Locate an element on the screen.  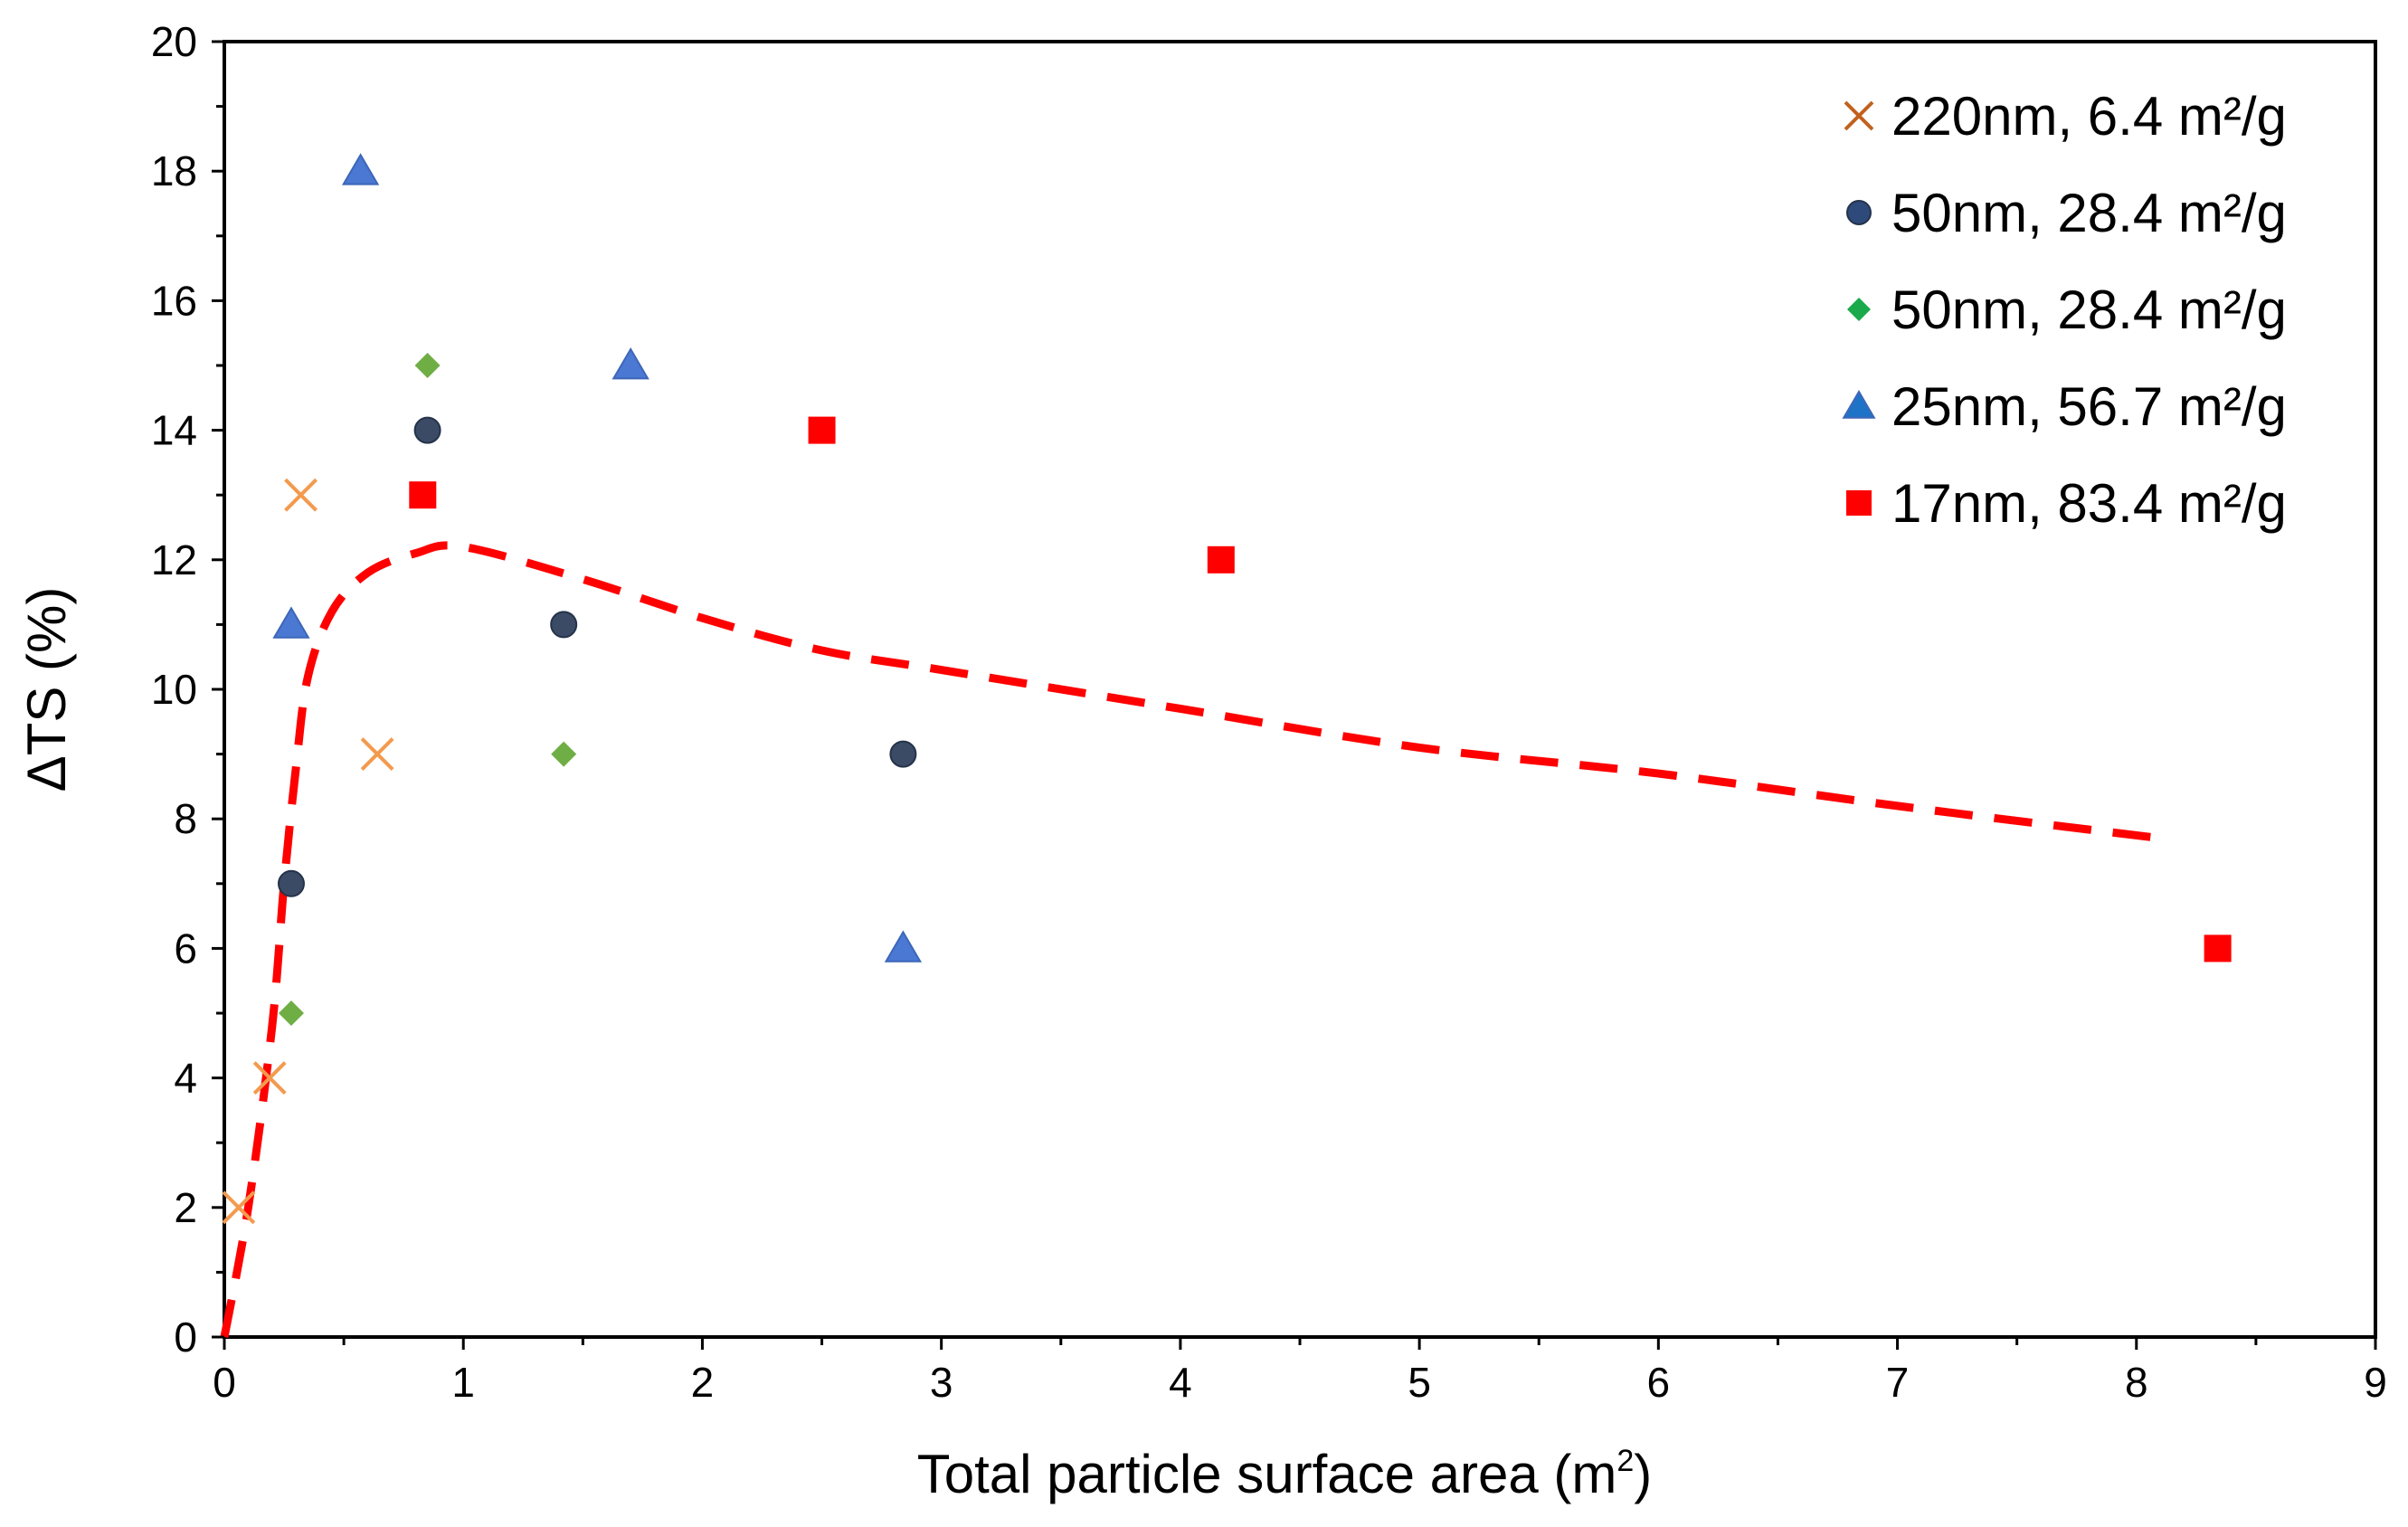
x-tick-label: 8 is located at coordinates (2136, 1382).